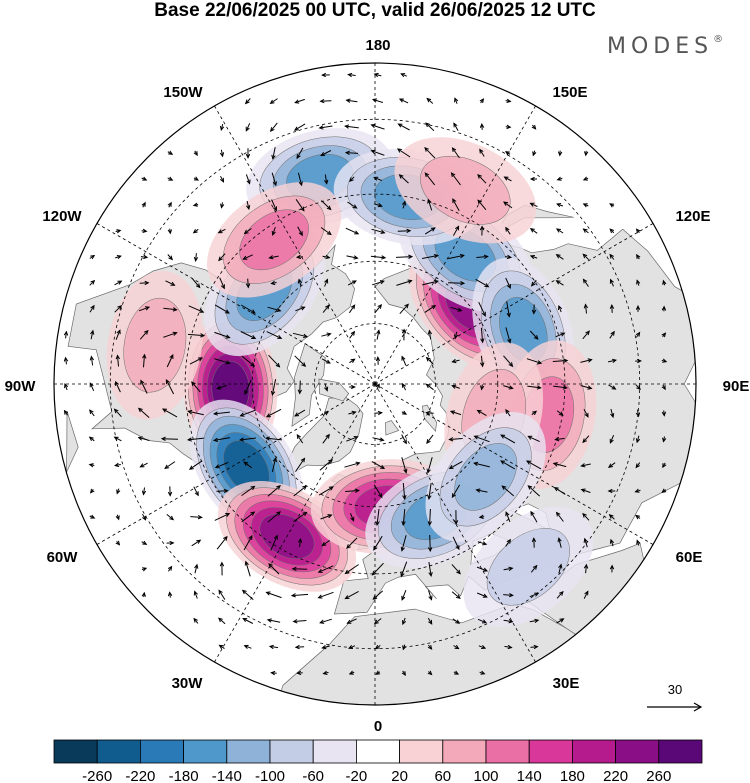 This screenshot has height=783, width=750. Describe the element at coordinates (188, 683) in the screenshot. I see `lon-label-30w: 30W` at that location.